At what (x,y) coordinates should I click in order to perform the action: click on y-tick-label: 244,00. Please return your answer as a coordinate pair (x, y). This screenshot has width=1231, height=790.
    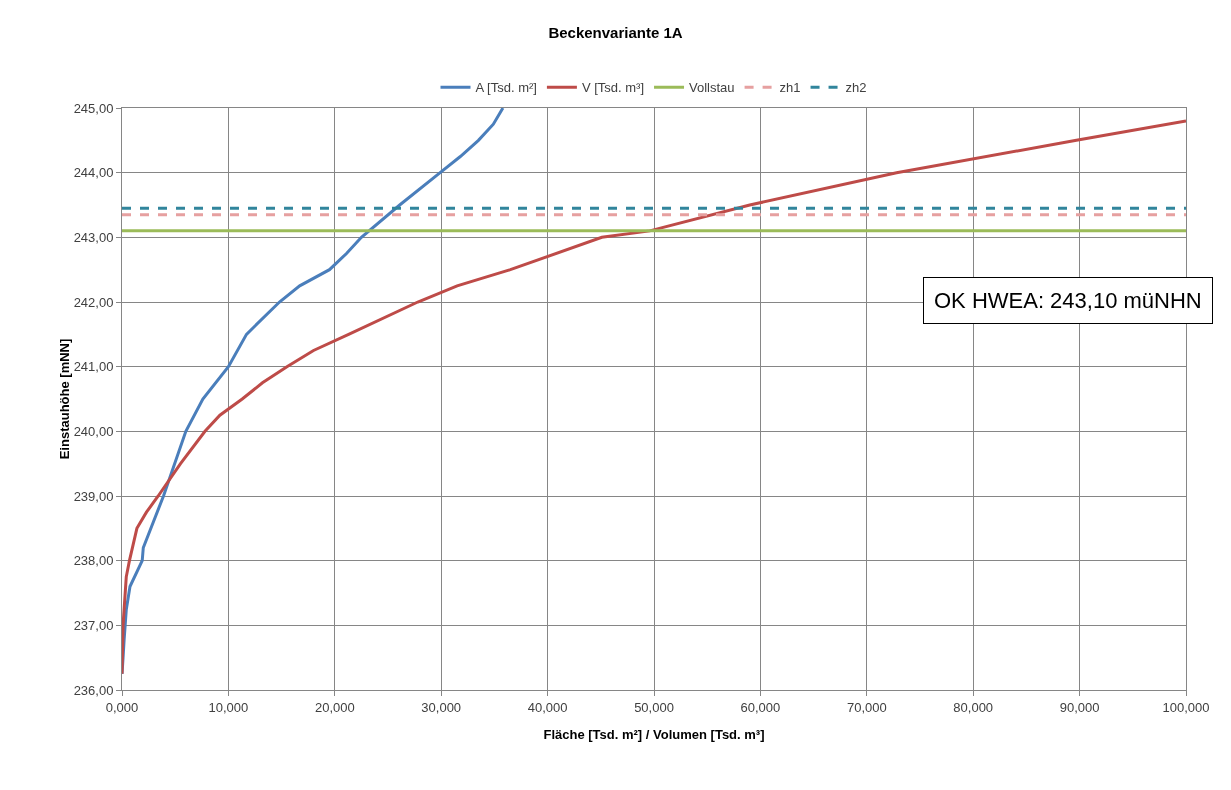
    Looking at the image, I should click on (93, 173).